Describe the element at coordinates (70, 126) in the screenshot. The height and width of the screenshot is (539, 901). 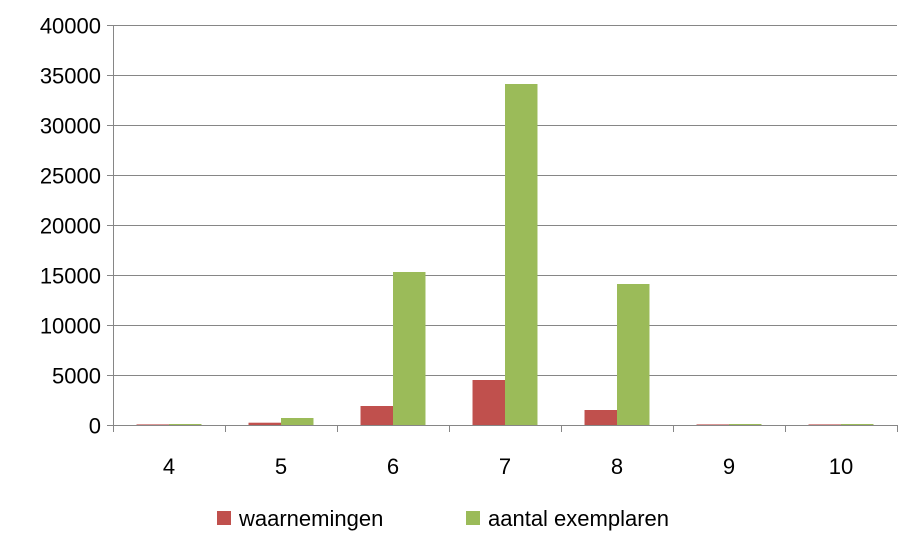
I see `y-tick-label: 30000` at that location.